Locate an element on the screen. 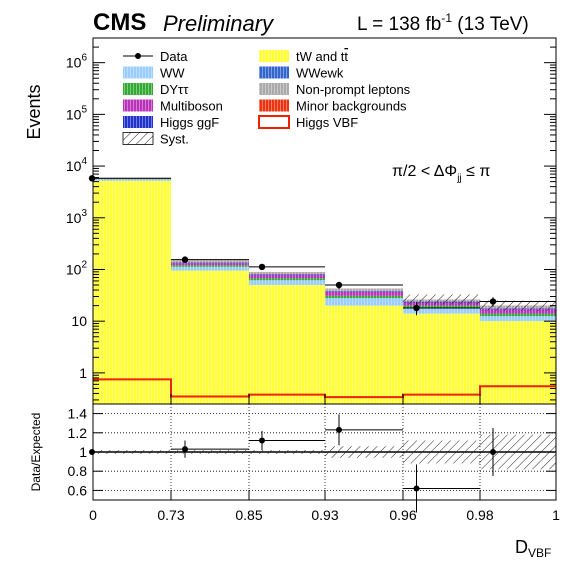 The height and width of the screenshot is (563, 580). x-tick-label-3: 0.93 is located at coordinates (324, 515).